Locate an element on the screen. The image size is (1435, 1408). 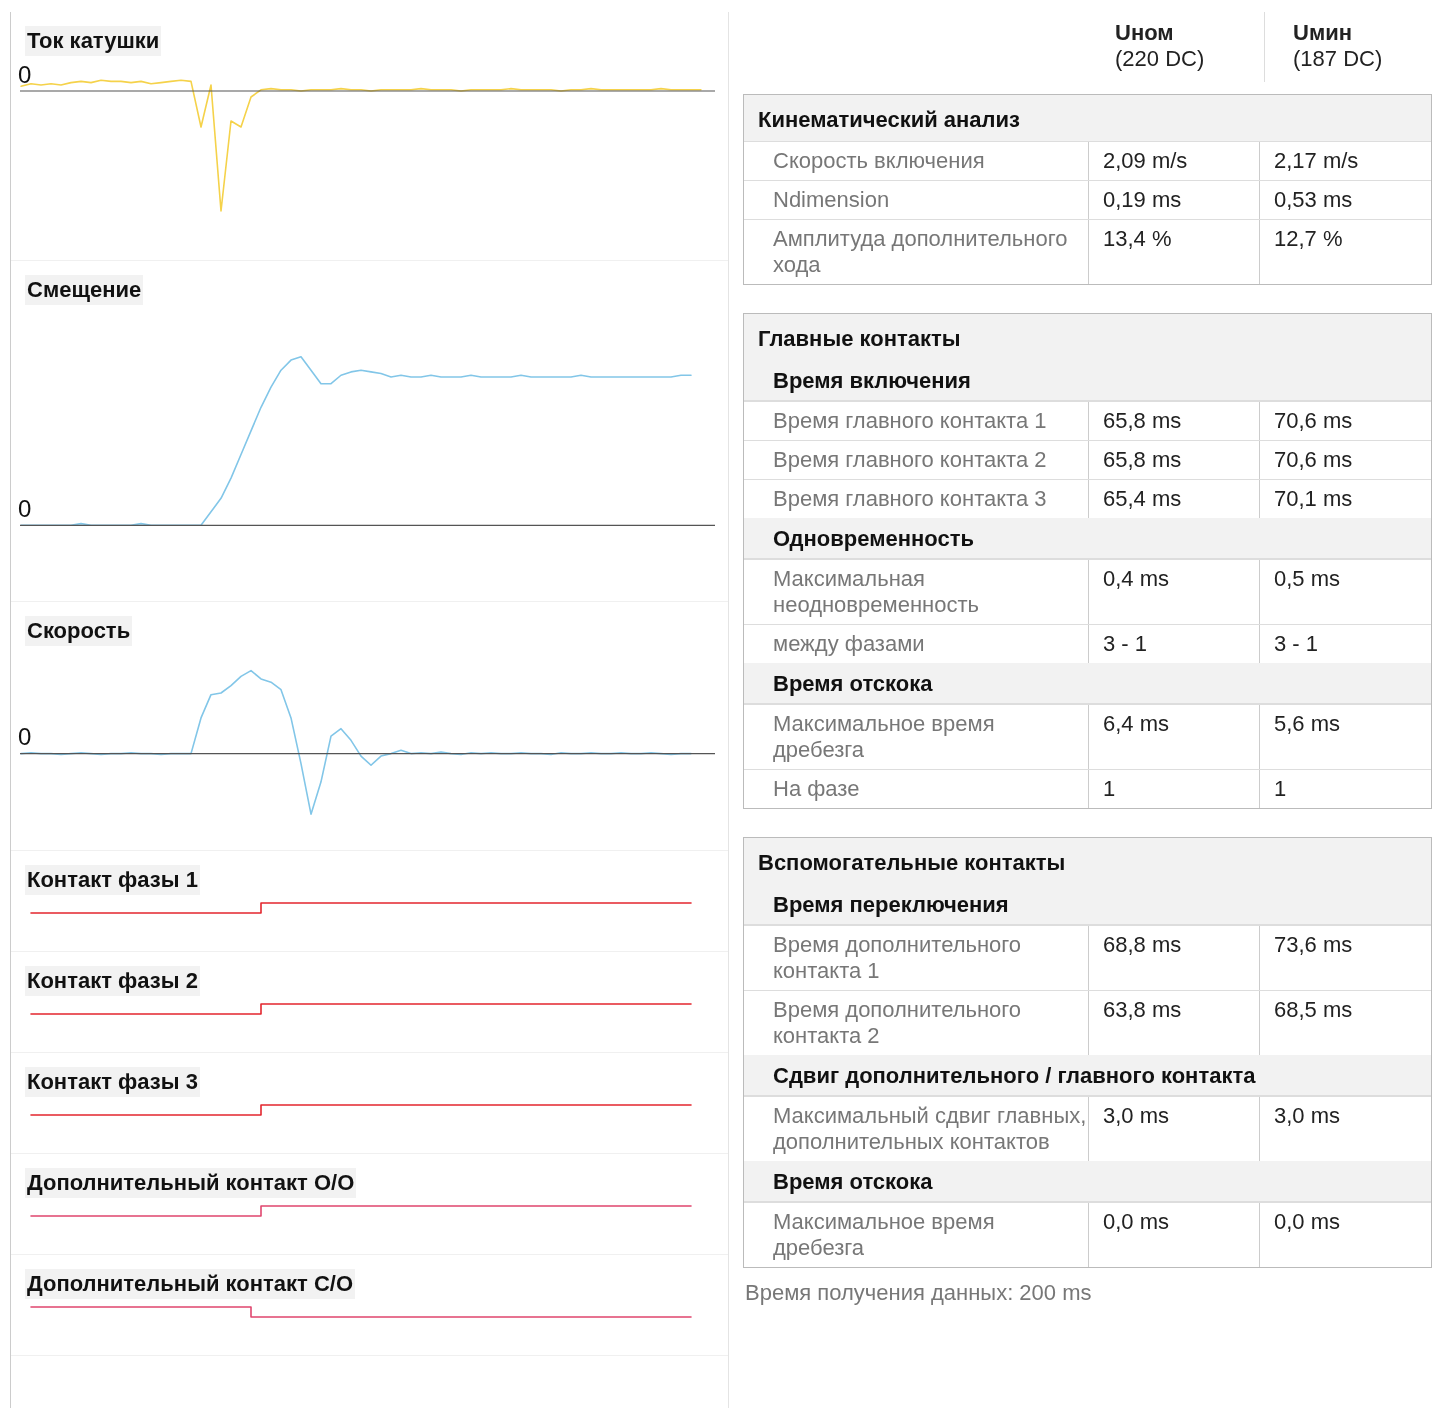
text: Время переключения is located at coordinates (1087, 904).